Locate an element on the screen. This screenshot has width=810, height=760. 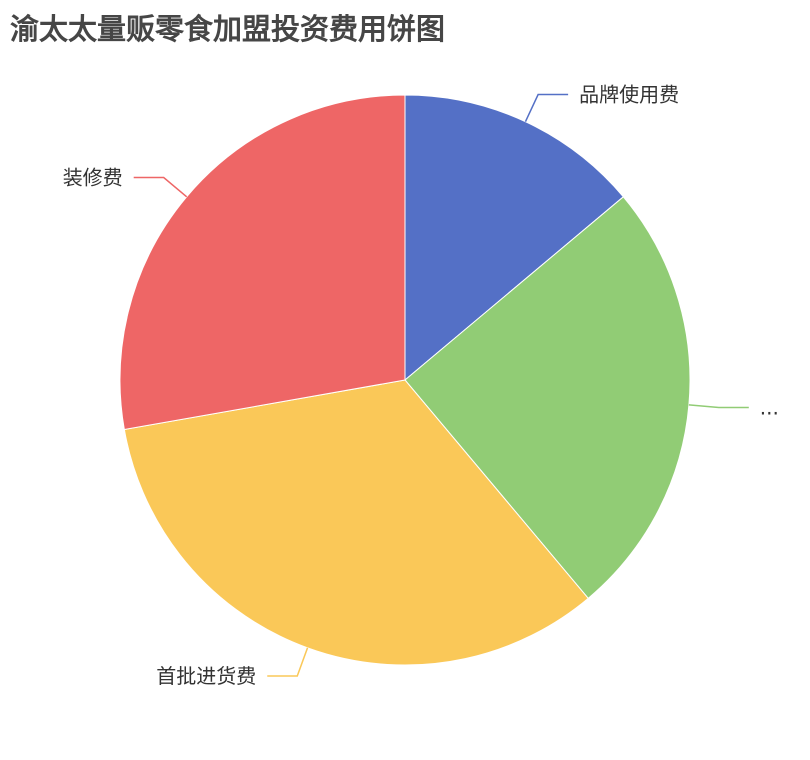
chart-title: 渝太太量贩零食加盟投资费用饼图 is located at coordinates (228, 29).